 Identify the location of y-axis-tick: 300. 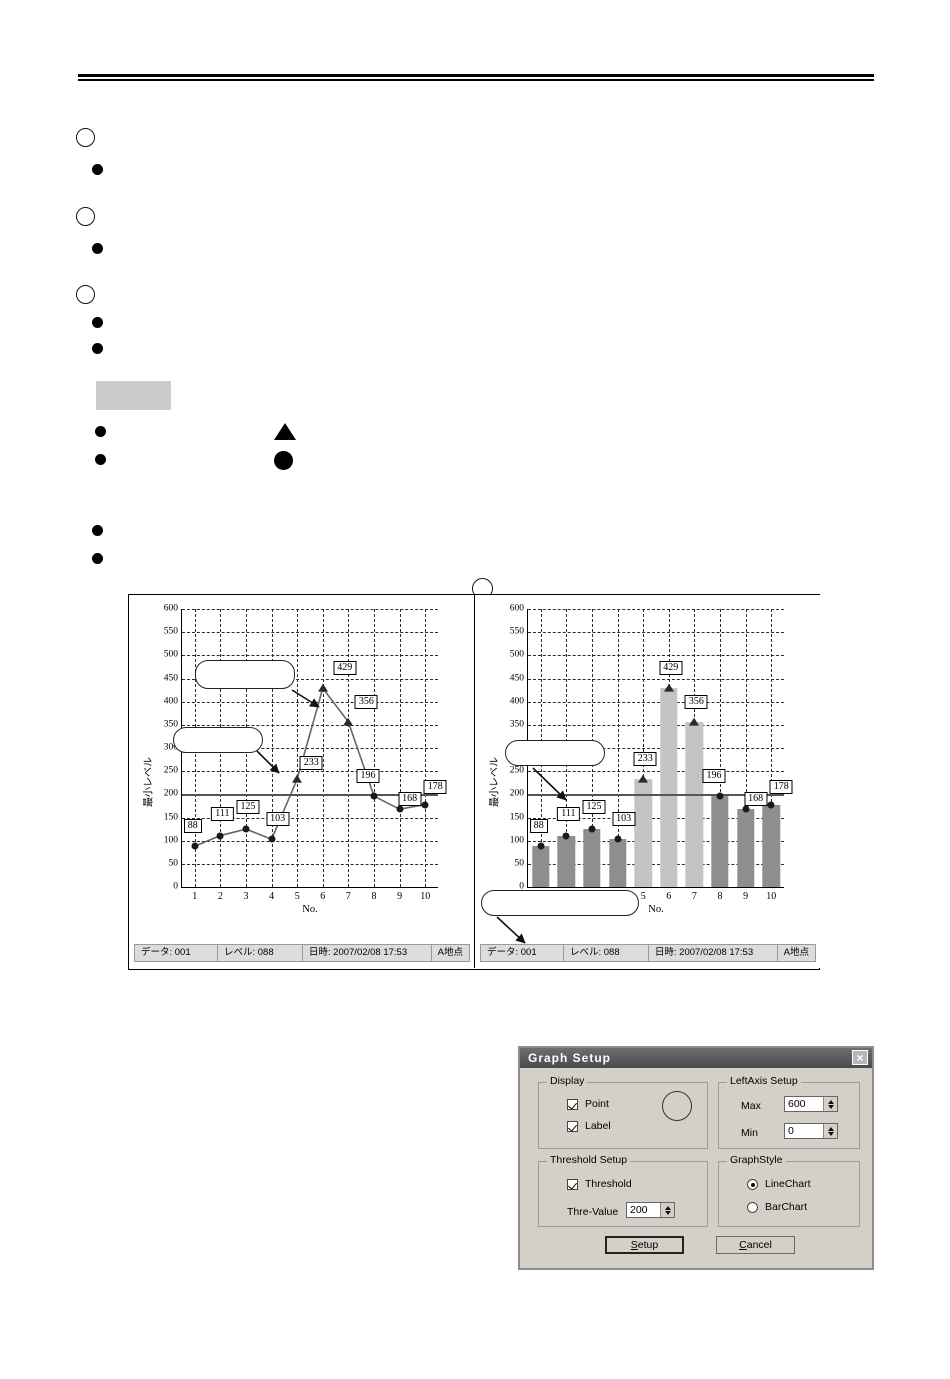
(170, 747).